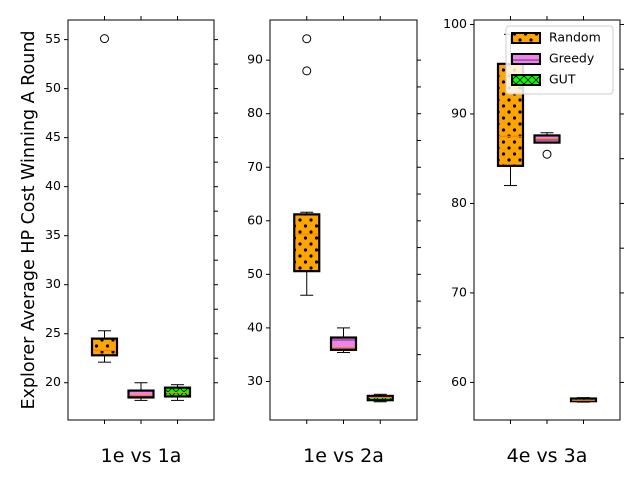 Image resolution: width=640 pixels, height=480 pixels. I want to click on y-tick-label: 25, so click(53, 332).